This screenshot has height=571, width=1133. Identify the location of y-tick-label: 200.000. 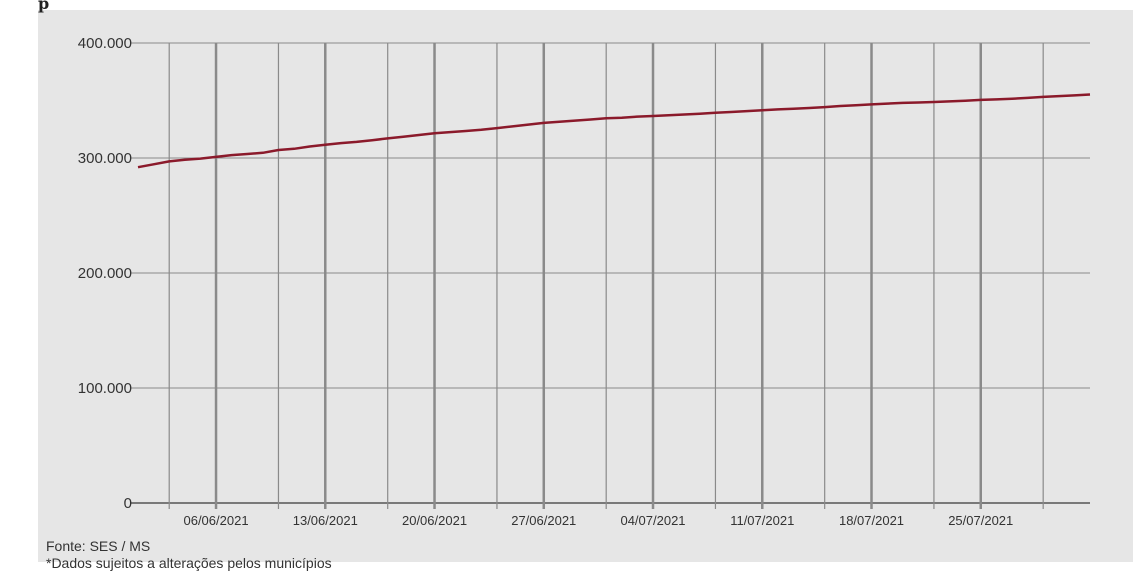
(105, 273).